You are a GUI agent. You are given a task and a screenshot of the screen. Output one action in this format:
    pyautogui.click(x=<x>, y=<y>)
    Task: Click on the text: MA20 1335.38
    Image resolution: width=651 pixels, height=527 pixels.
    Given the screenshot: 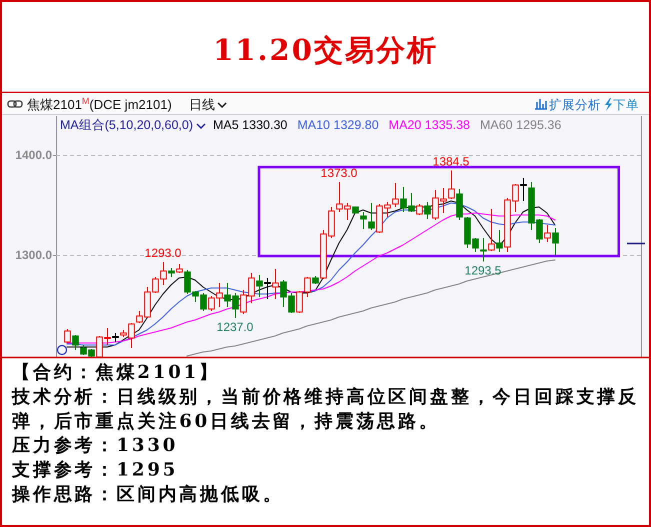 What is the action you would take?
    pyautogui.click(x=429, y=125)
    